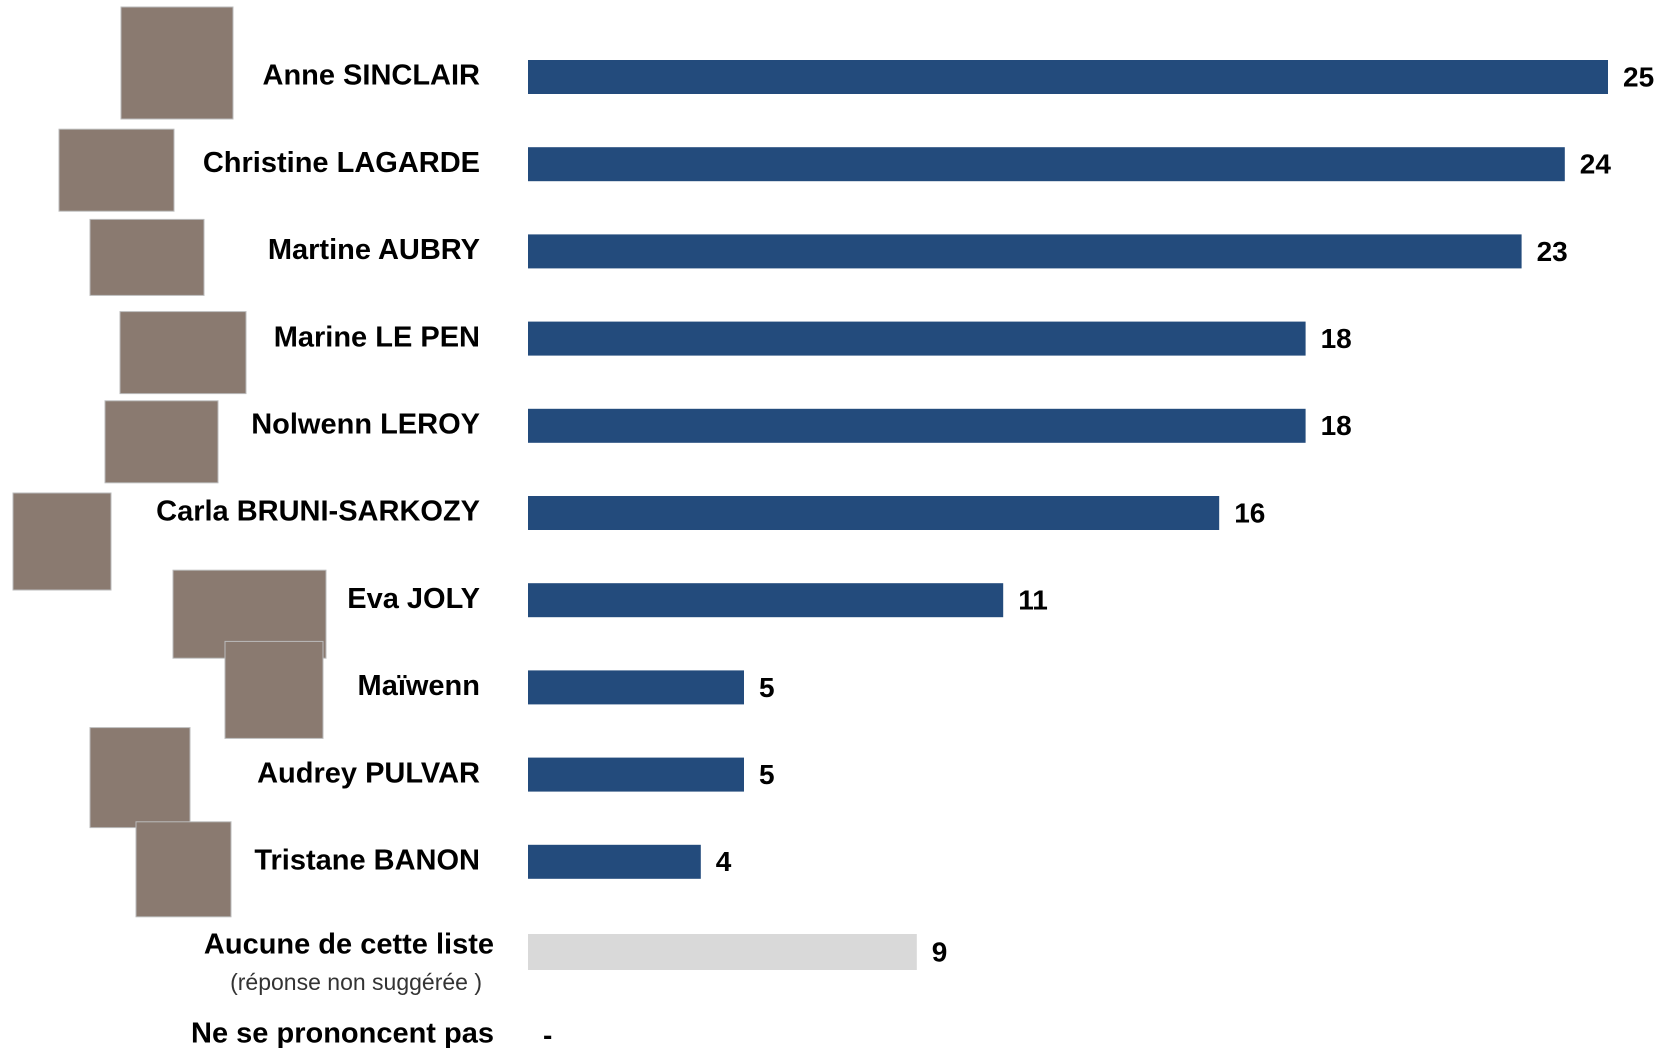 Image resolution: width=1662 pixels, height=1048 pixels. I want to click on value-label: 24, so click(1596, 164).